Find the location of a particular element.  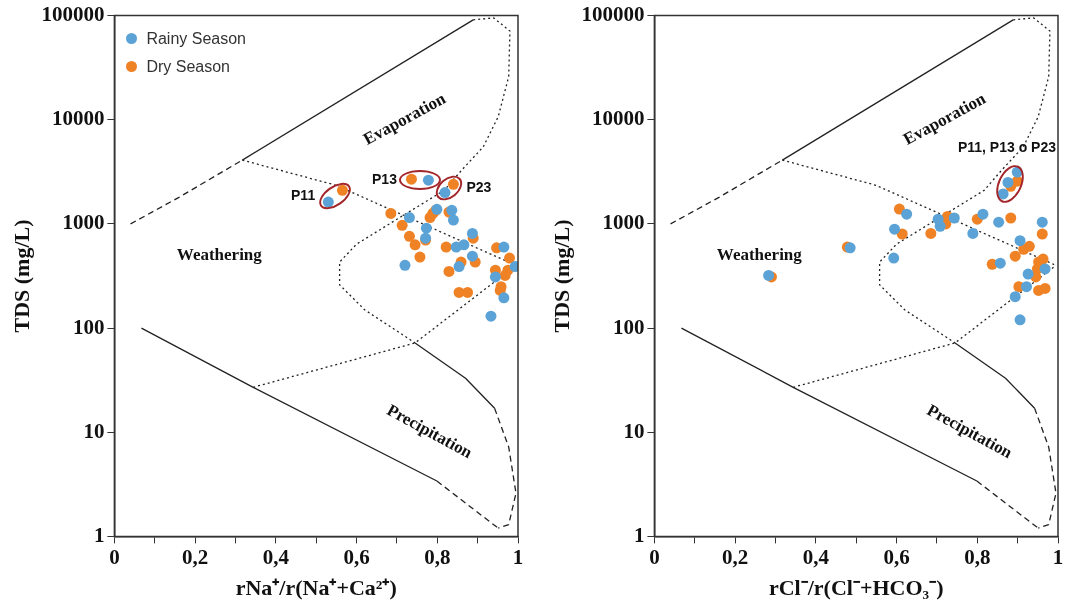

x-axis-title: rCl⁻/r(Cl⁻+HCO₃⁻) is located at coordinates (856, 588).